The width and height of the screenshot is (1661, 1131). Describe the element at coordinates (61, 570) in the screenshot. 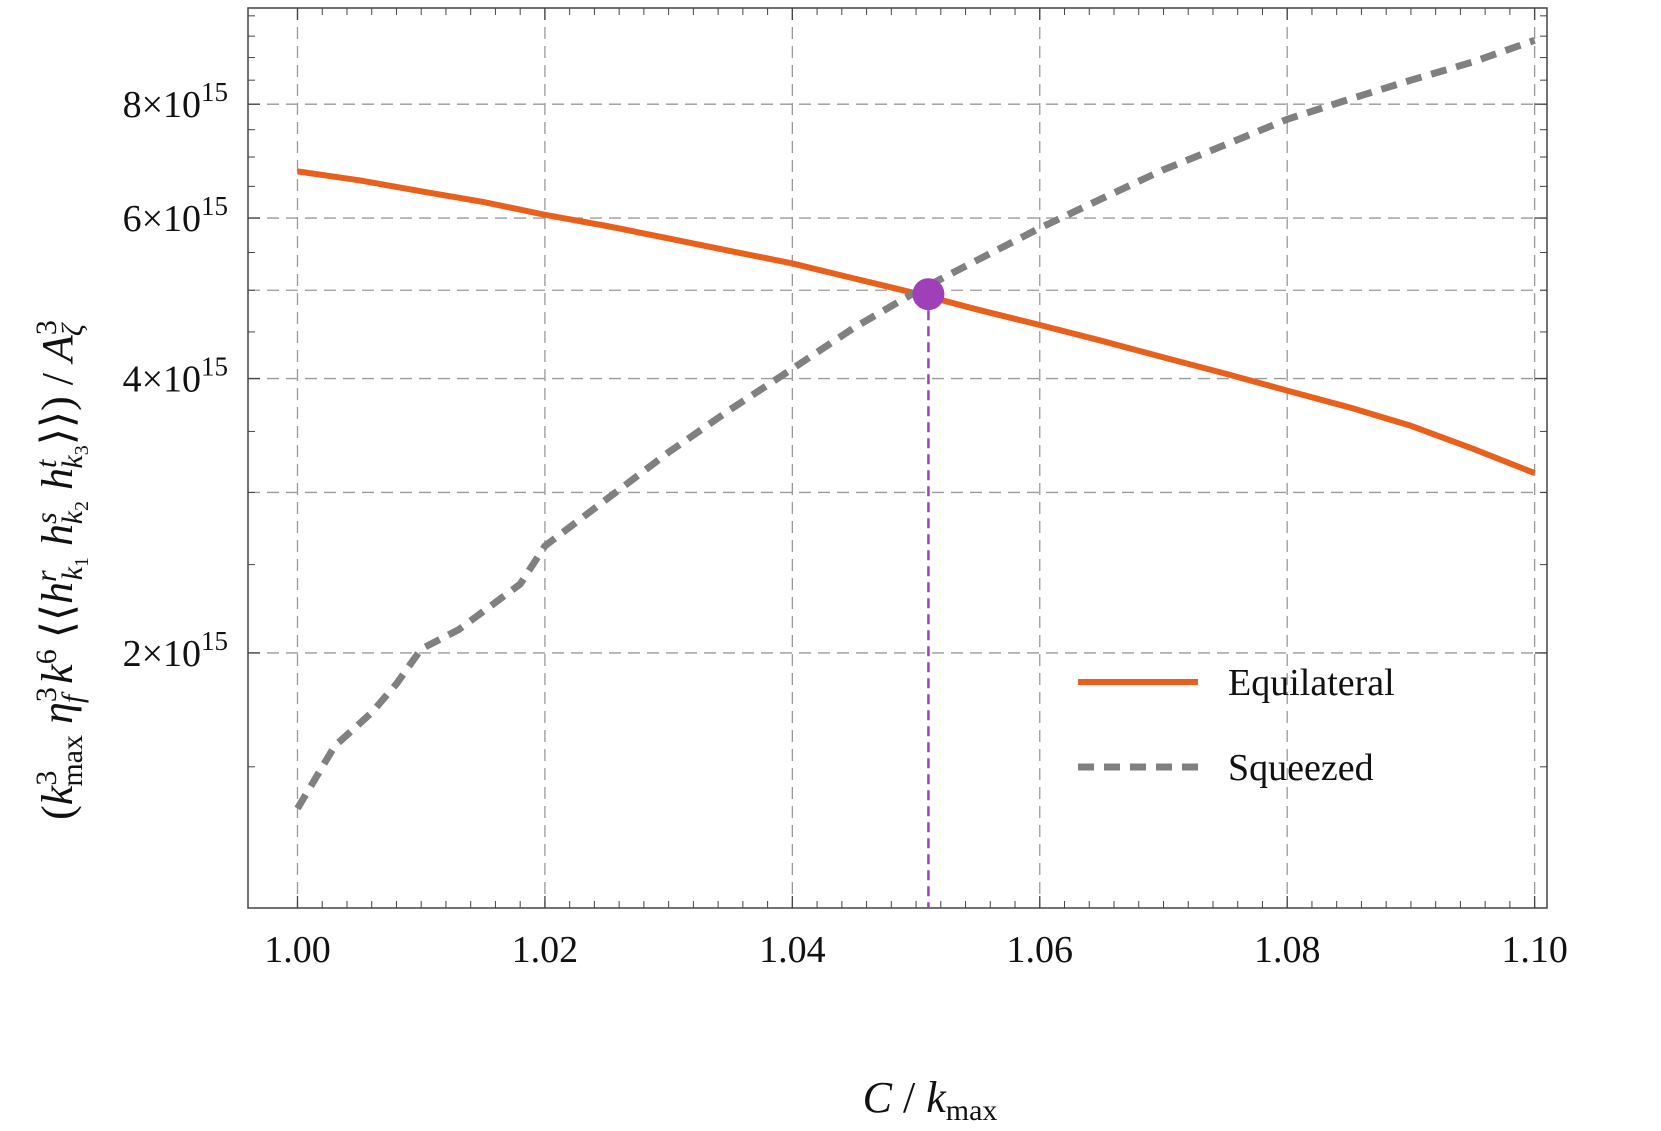

I see `y-axis-title: (k3max η3f k6 ⟨⟨hrk1 hsk2 htk3⟩⟩) / A3ζ` at that location.